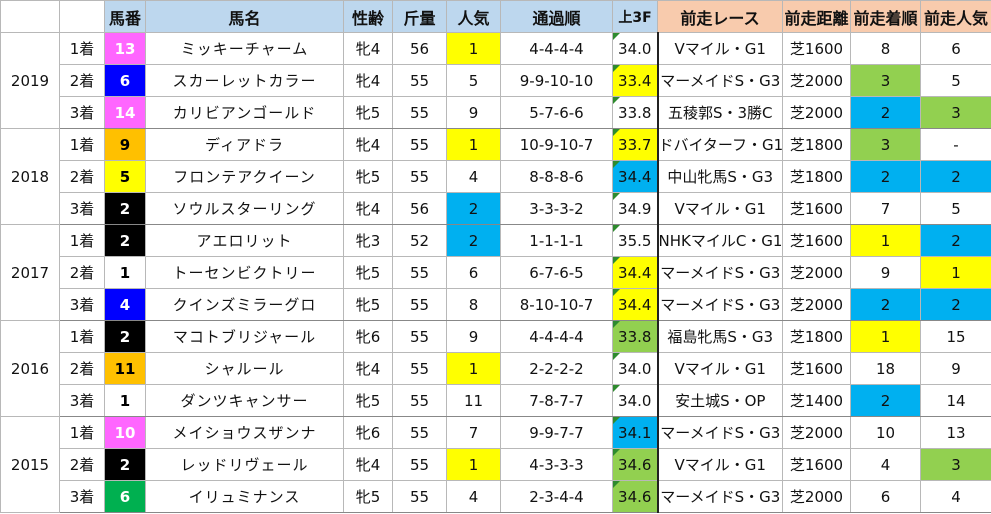 The image size is (991, 514). Describe the element at coordinates (955, 176) in the screenshot. I see `prev-popularity-cell: 2` at that location.